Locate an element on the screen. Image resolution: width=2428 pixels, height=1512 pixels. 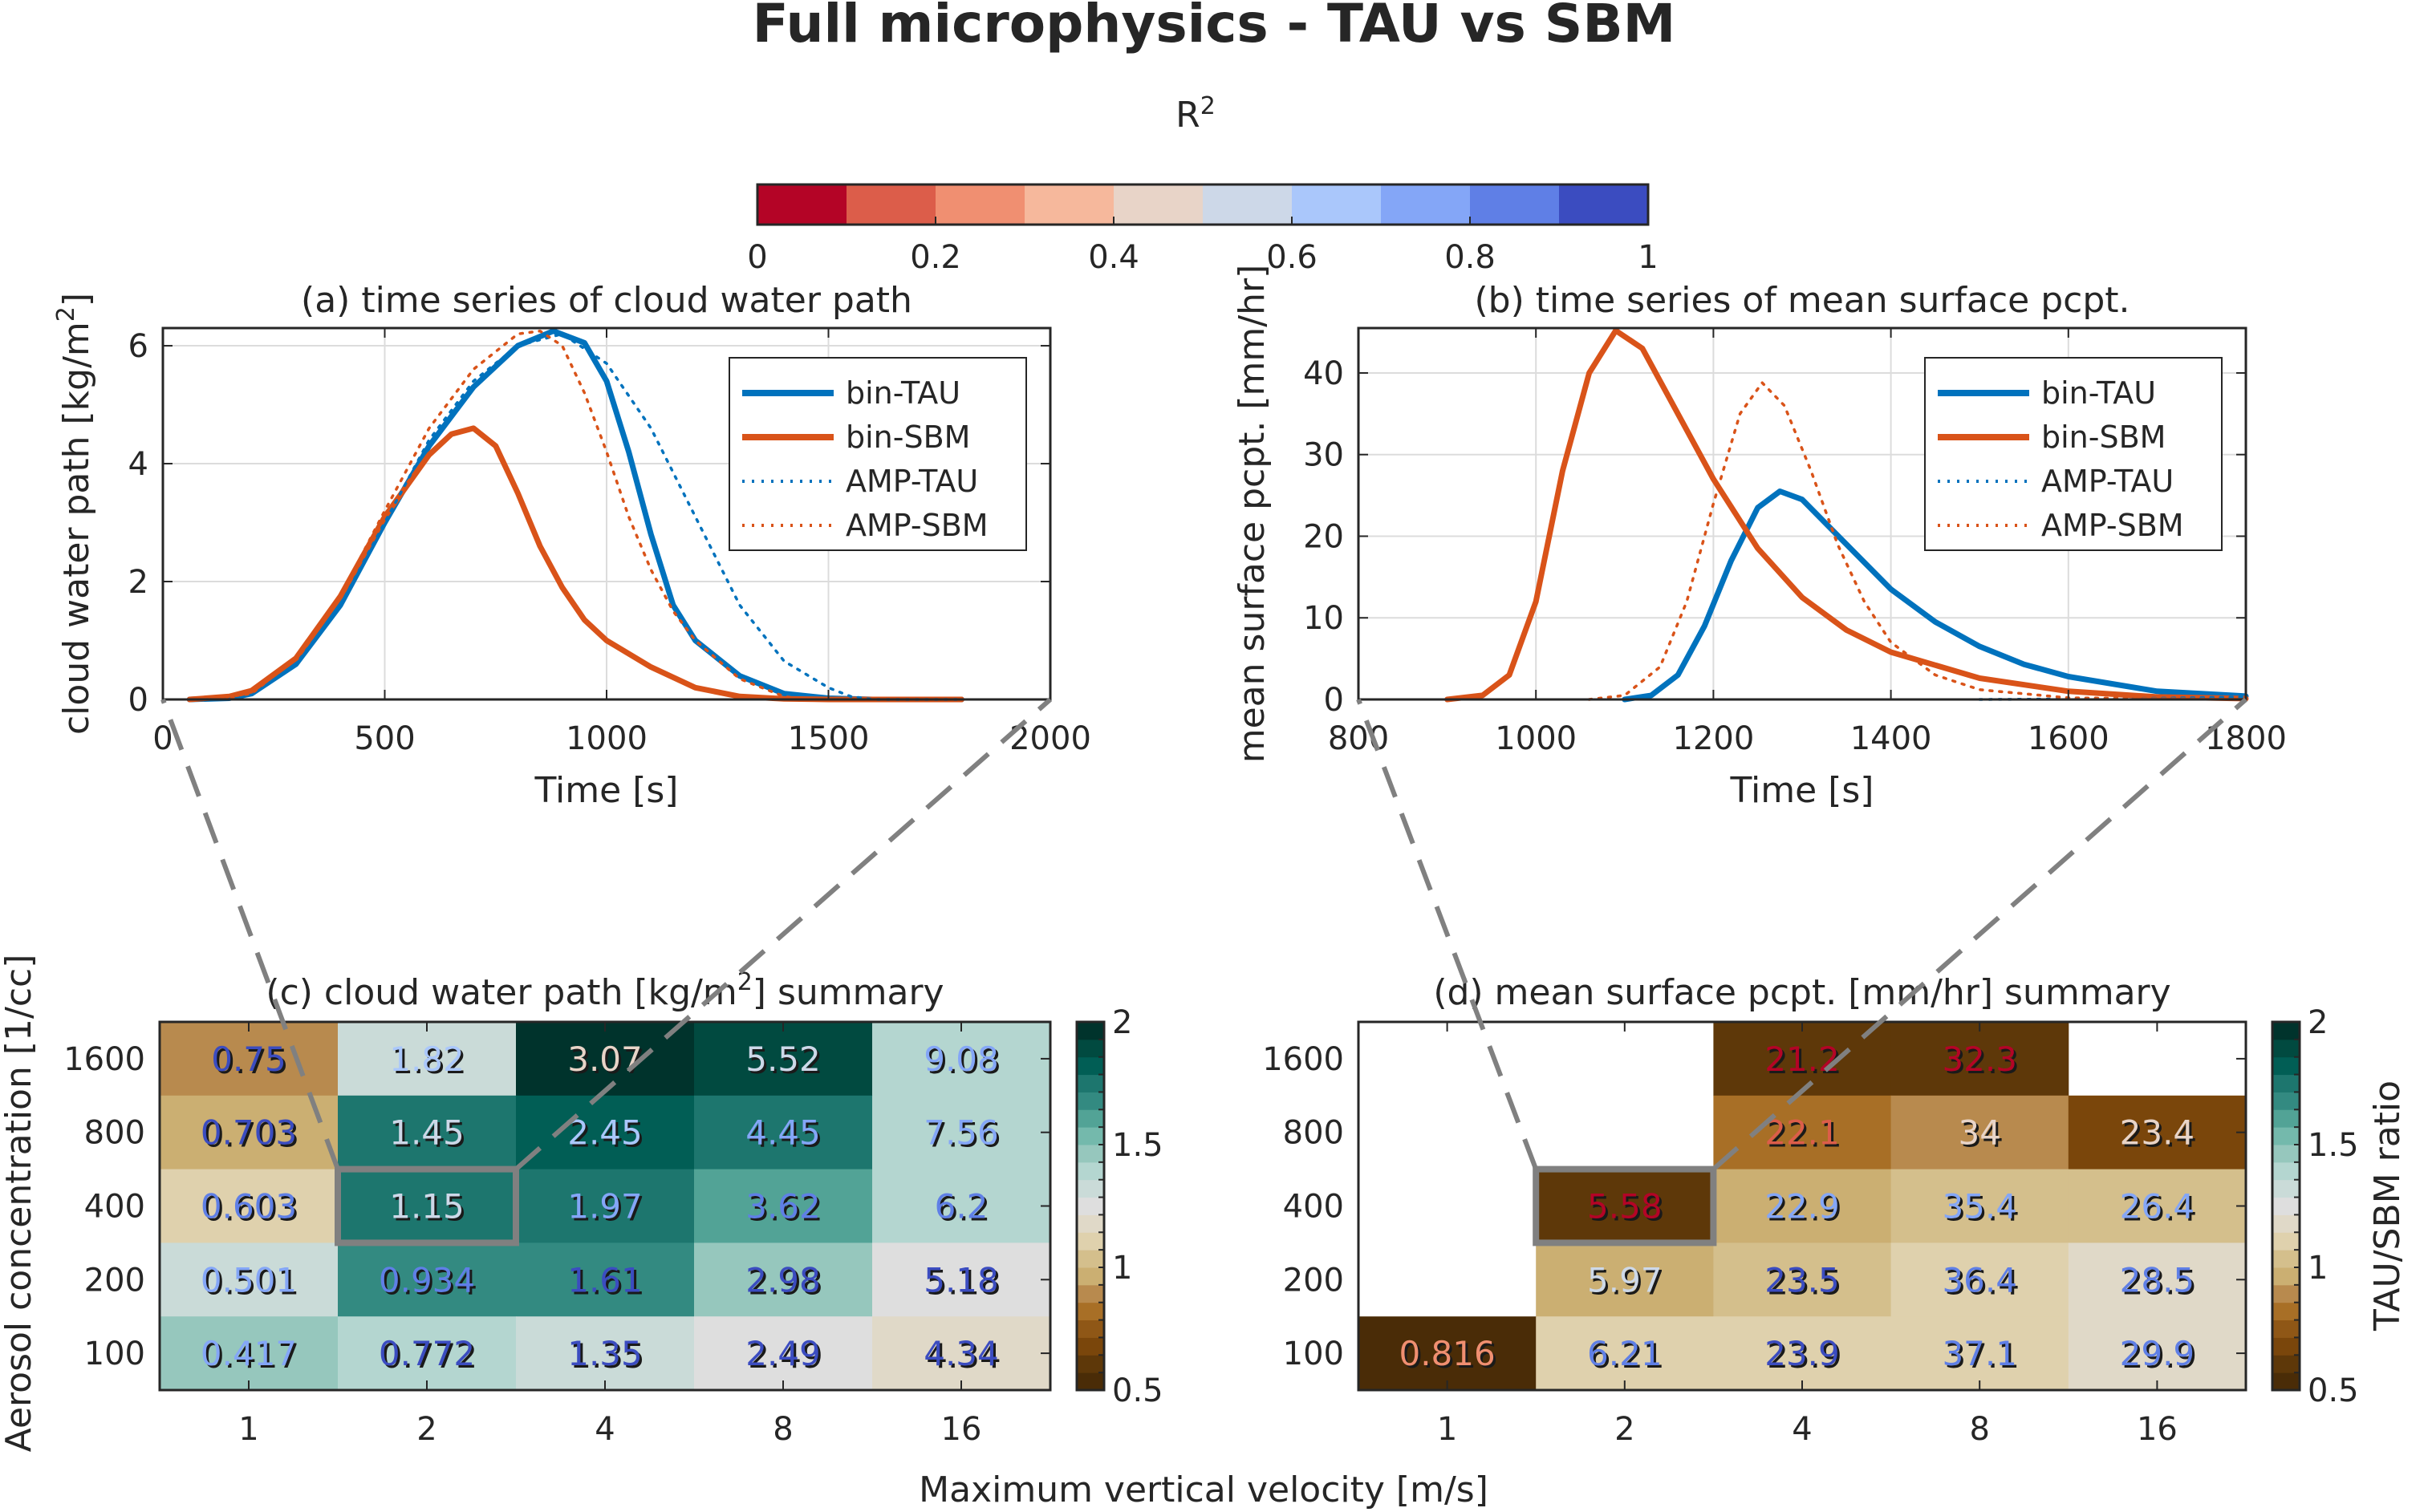
x-tick-label: 0 is located at coordinates (162, 738).